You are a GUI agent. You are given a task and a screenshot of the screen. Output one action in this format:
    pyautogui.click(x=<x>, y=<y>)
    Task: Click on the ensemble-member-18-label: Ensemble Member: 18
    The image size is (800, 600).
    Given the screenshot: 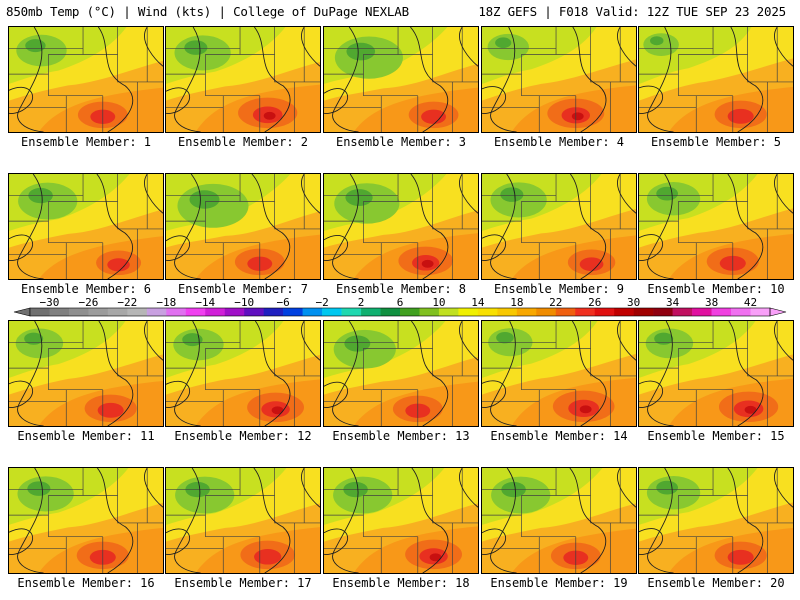 What is the action you would take?
    pyautogui.click(x=401, y=583)
    